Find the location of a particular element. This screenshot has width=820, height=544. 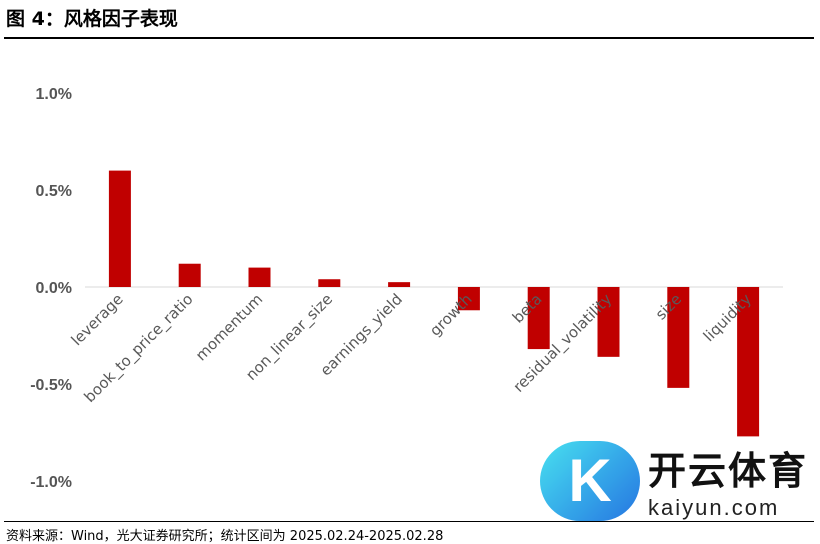

bar-leverage is located at coordinates (119, 228).